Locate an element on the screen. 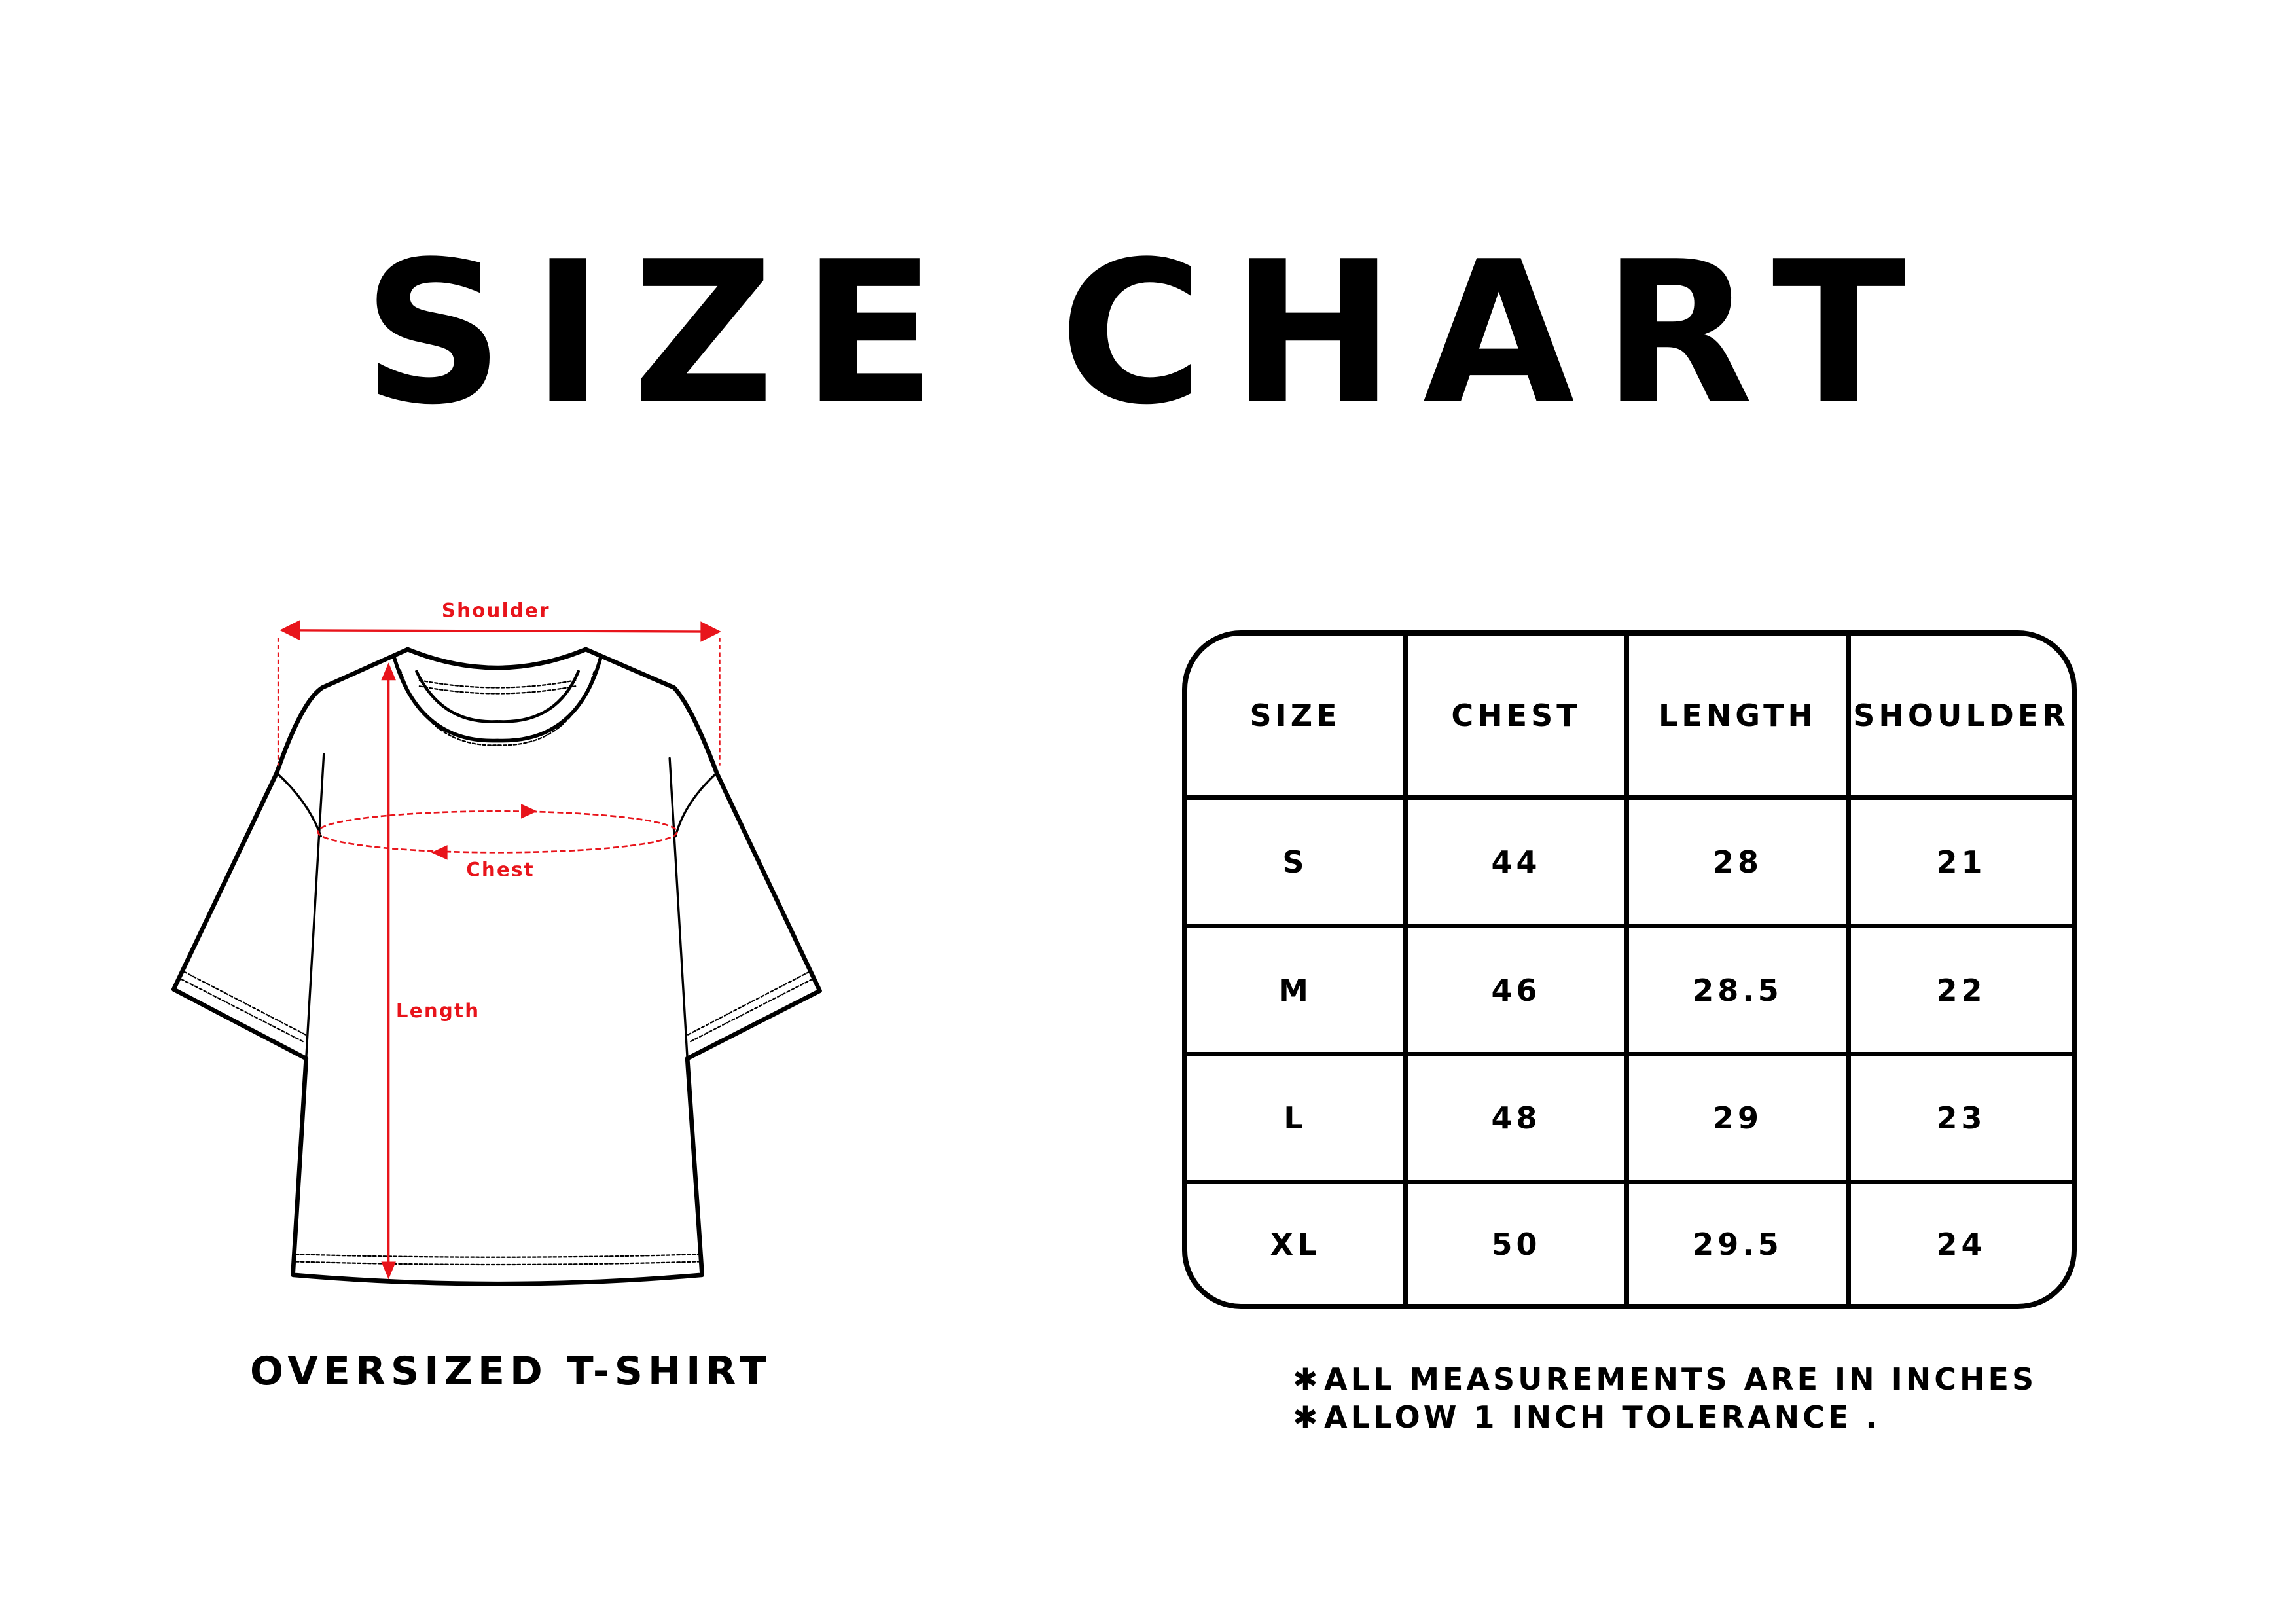  header-size: SIZE is located at coordinates (1297, 718).